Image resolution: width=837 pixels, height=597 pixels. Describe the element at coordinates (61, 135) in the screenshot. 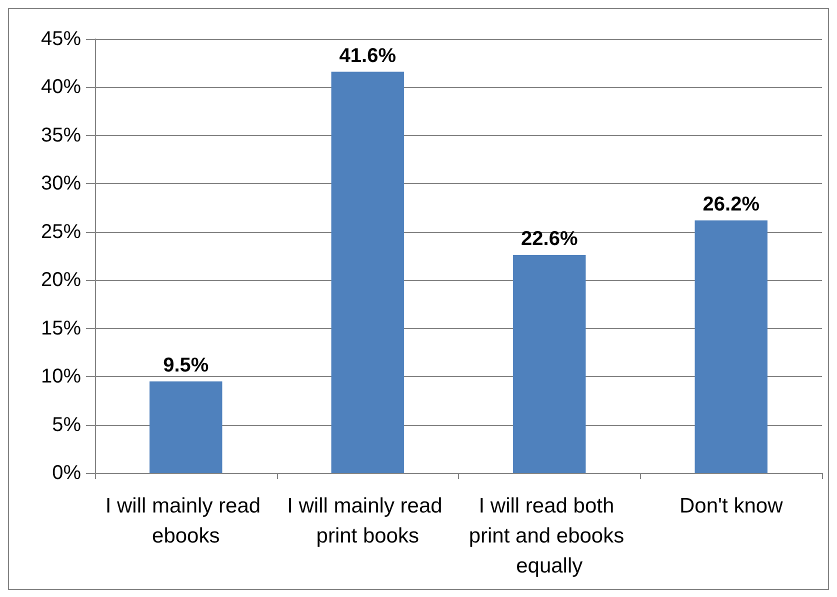

I see `y-tick-label: 35%` at that location.